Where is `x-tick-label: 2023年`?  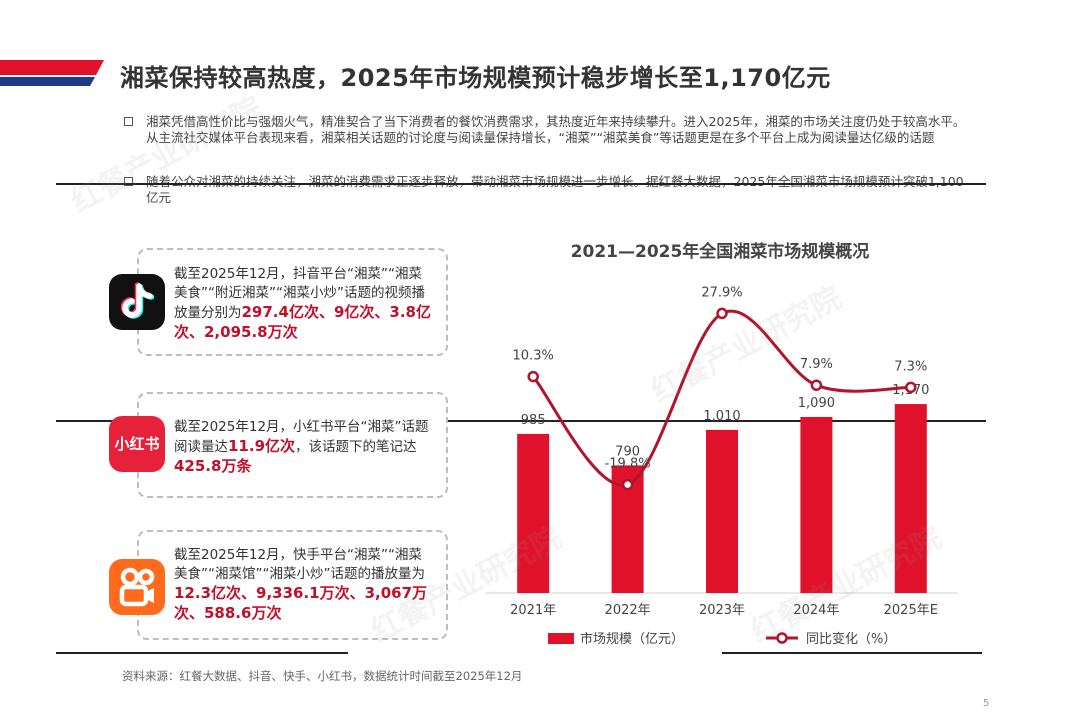
x-tick-label: 2023年 is located at coordinates (722, 610).